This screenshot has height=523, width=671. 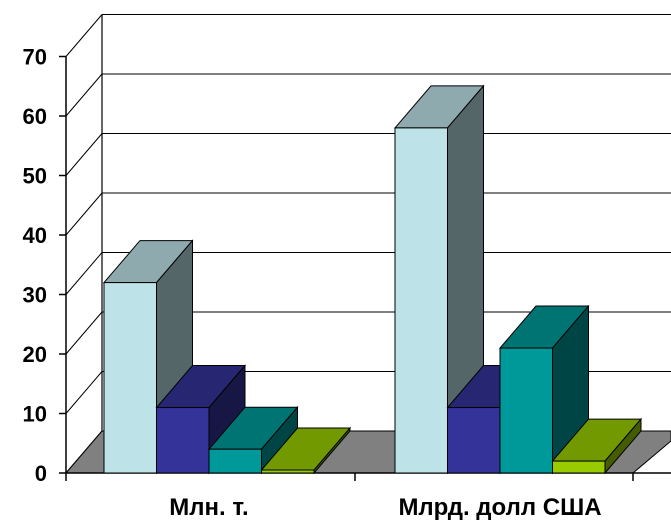 I want to click on y-tick-label: 50, so click(x=35, y=176).